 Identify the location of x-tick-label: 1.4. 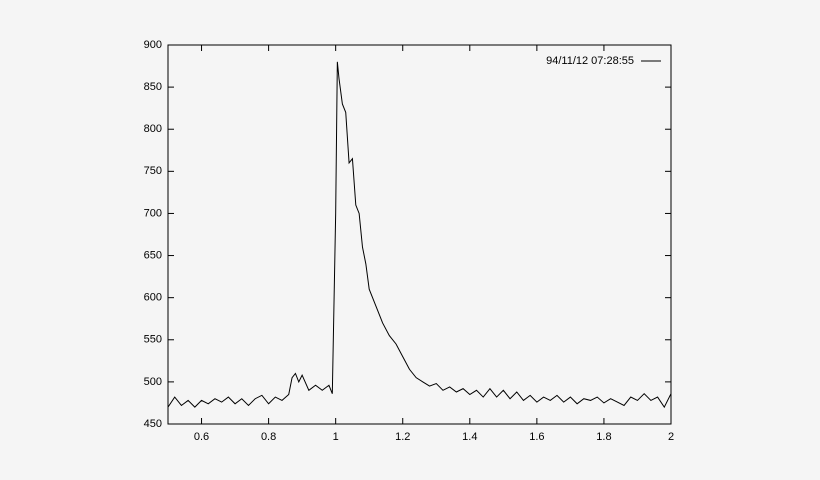
(469, 437).